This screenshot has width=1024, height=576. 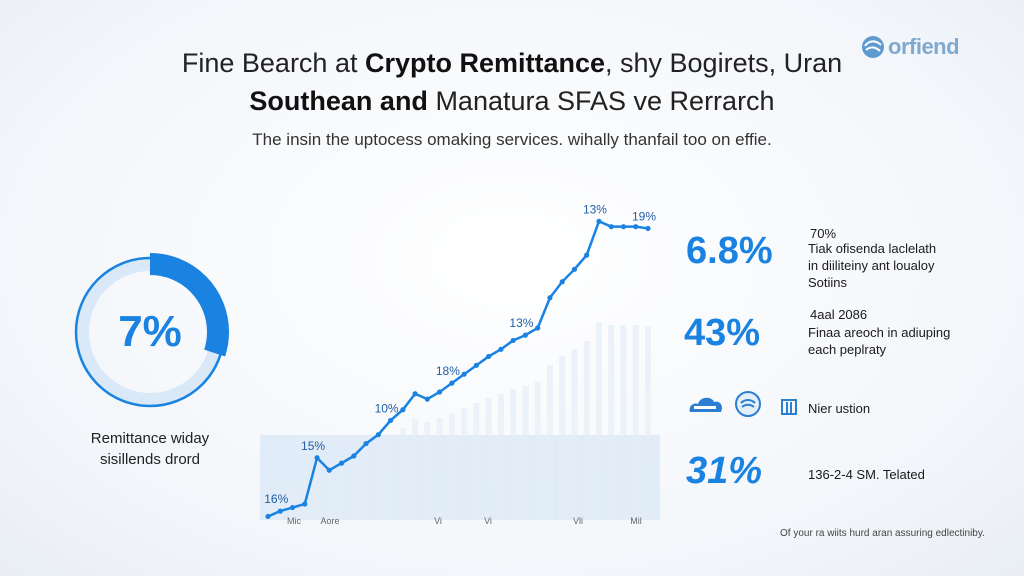 What do you see at coordinates (789, 407) in the screenshot?
I see `building-icon` at bounding box center [789, 407].